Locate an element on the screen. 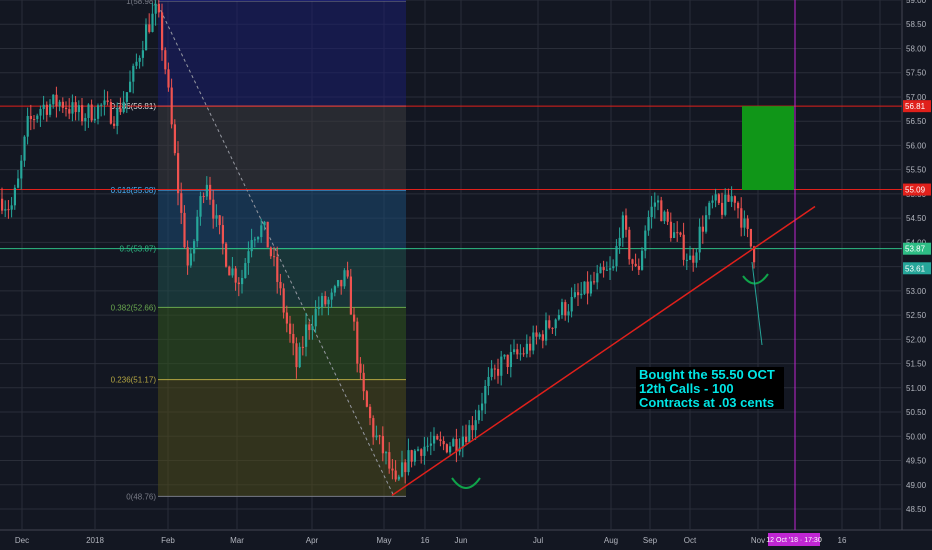 The image size is (932, 550). x-tick-label: May is located at coordinates (383, 540).